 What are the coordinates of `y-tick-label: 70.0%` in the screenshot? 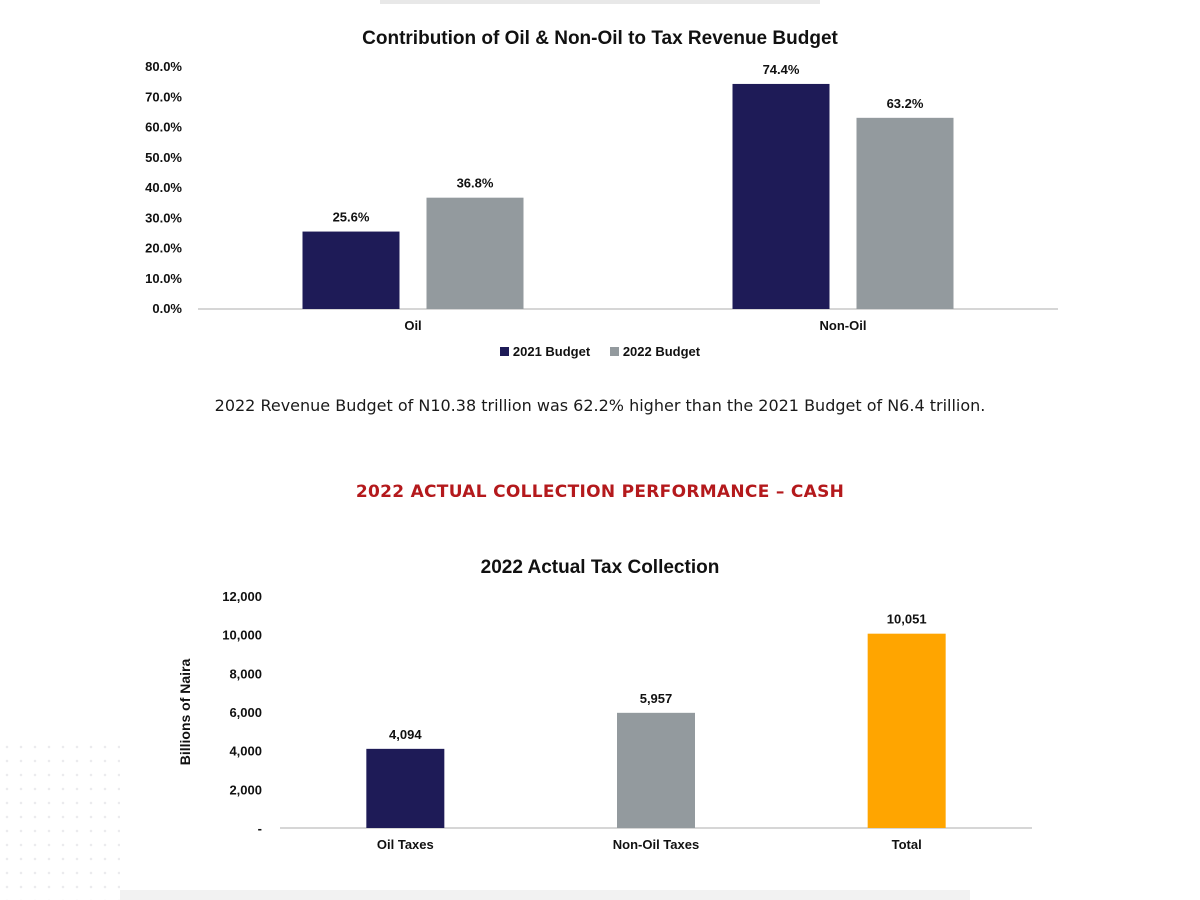 It's located at (163, 96).